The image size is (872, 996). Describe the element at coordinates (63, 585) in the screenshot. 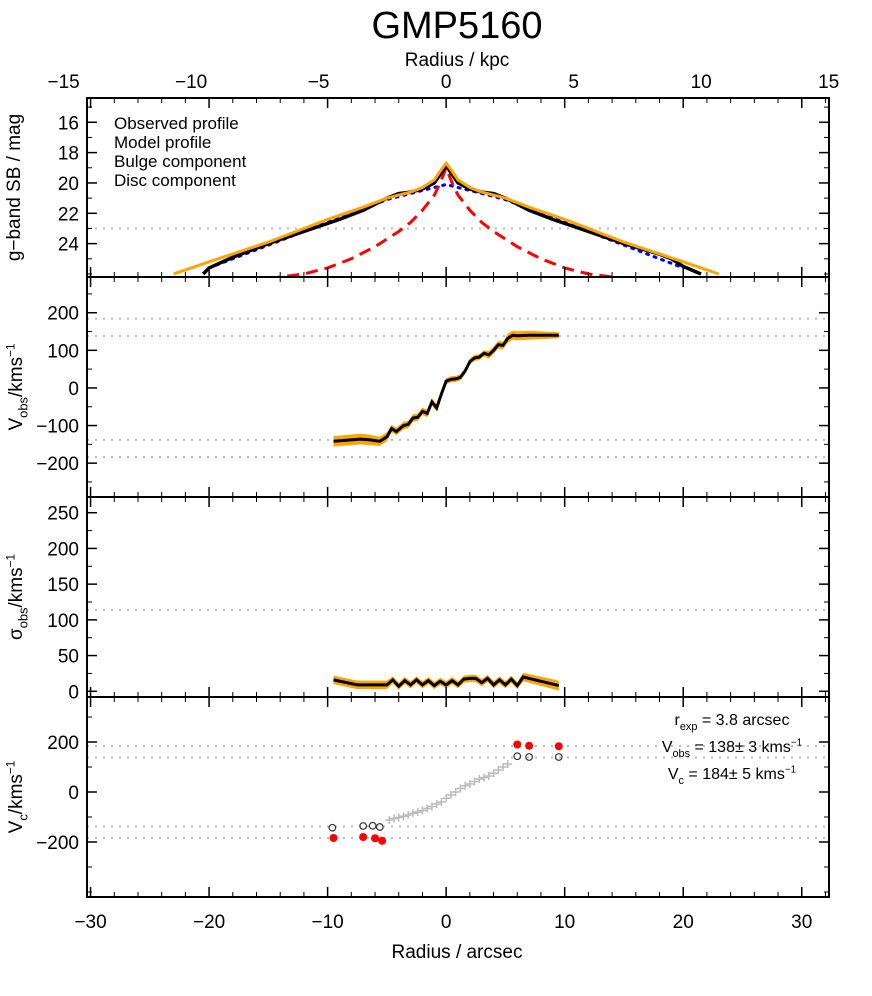

I see `y-tick-label: 150` at that location.